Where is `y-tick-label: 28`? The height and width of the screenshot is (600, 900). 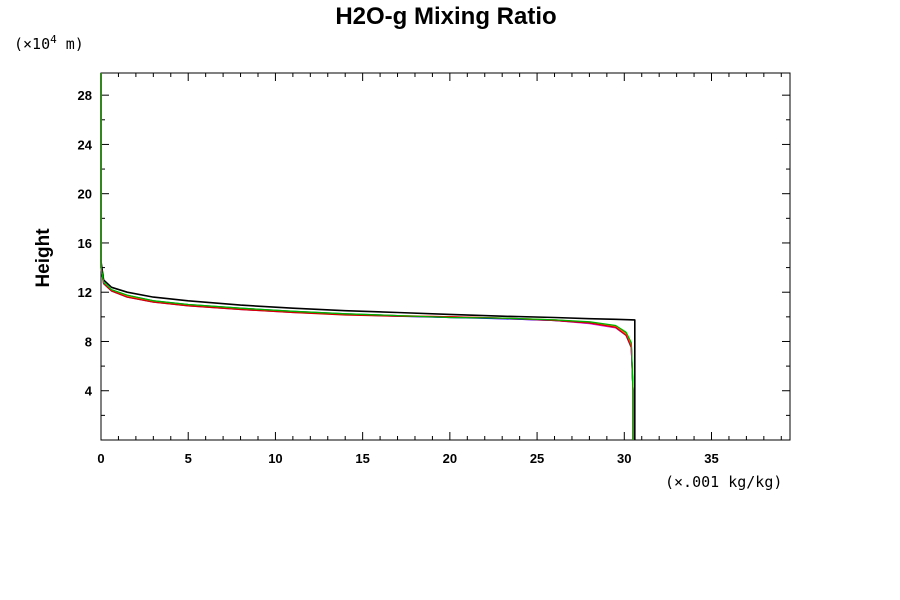 y-tick-label: 28 is located at coordinates (85, 95).